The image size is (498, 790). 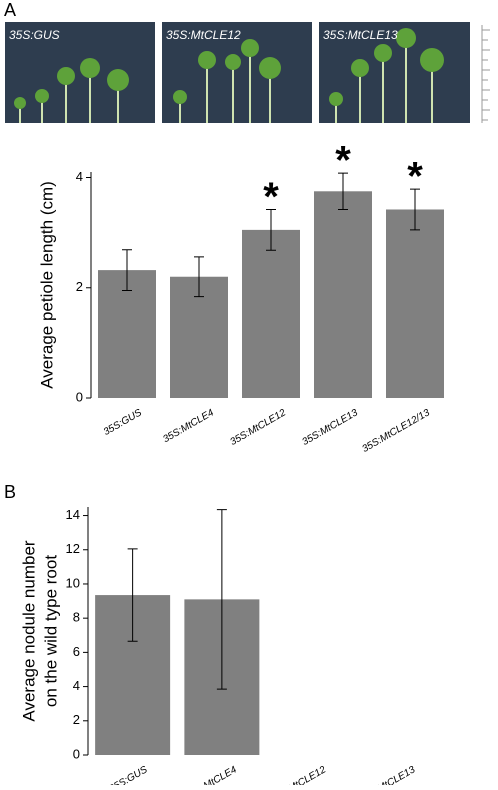 What do you see at coordinates (34, 35) in the screenshot?
I see `photo-label: 35S:GUS` at bounding box center [34, 35].